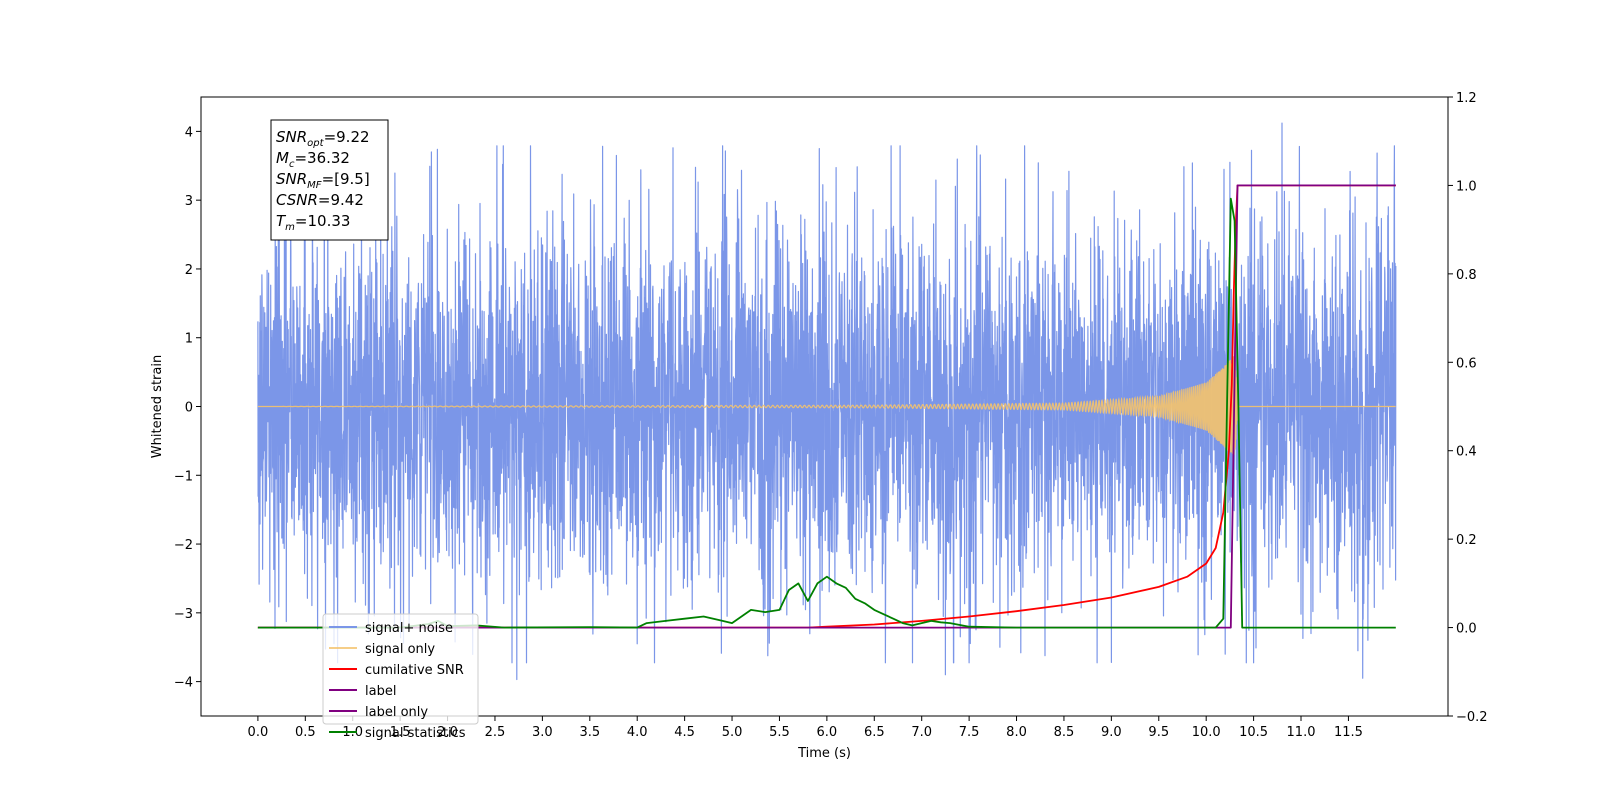 The image size is (1600, 800). What do you see at coordinates (1466, 629) in the screenshot?
I see `y2-tick-label: 0.0` at bounding box center [1466, 629].